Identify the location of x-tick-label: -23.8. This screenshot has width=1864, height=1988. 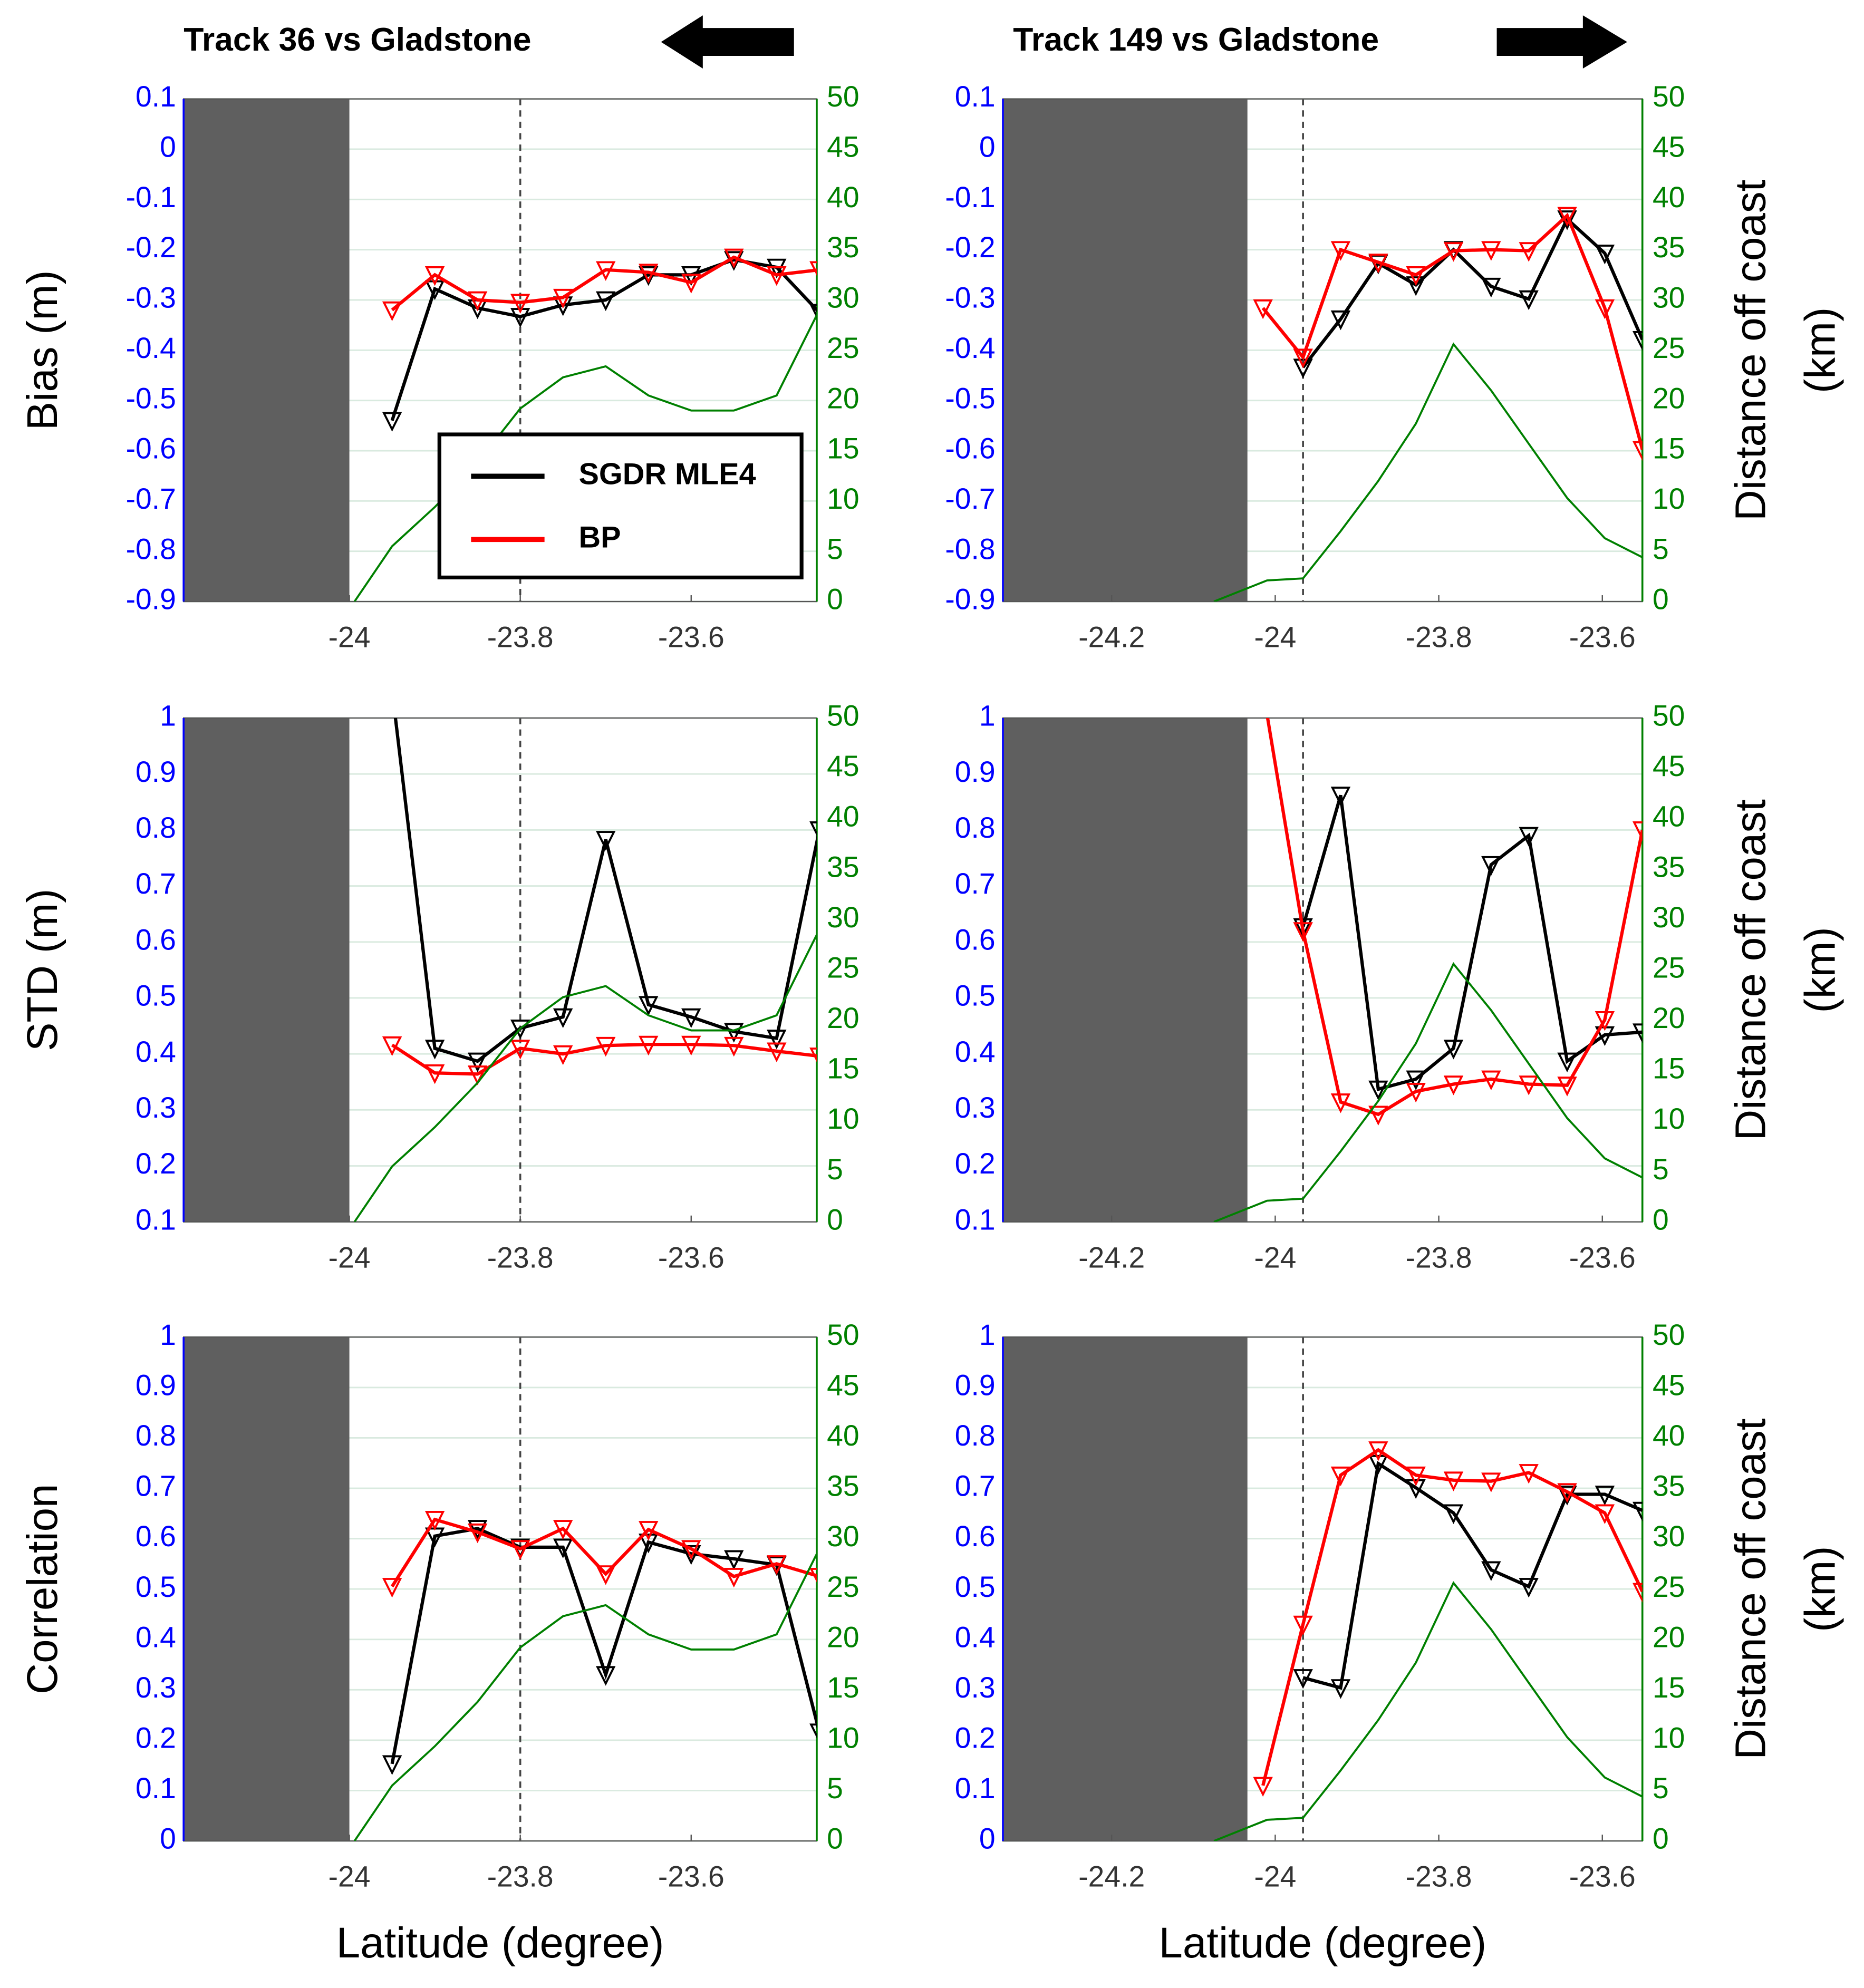
(520, 1876).